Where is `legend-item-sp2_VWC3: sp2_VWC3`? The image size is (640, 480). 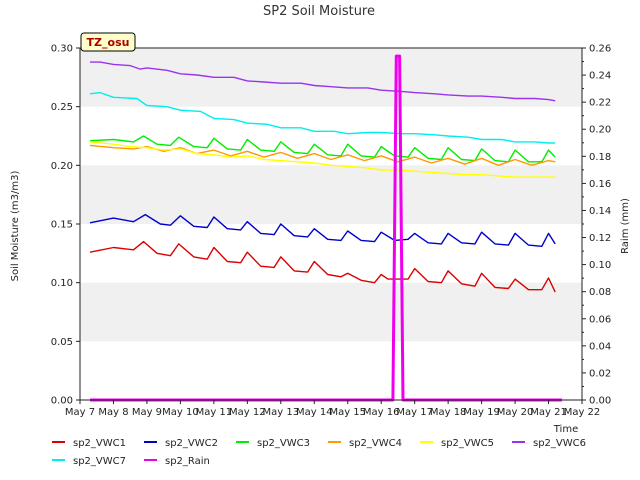
legend-item-sp2_VWC3: sp2_VWC3 is located at coordinates (273, 443).